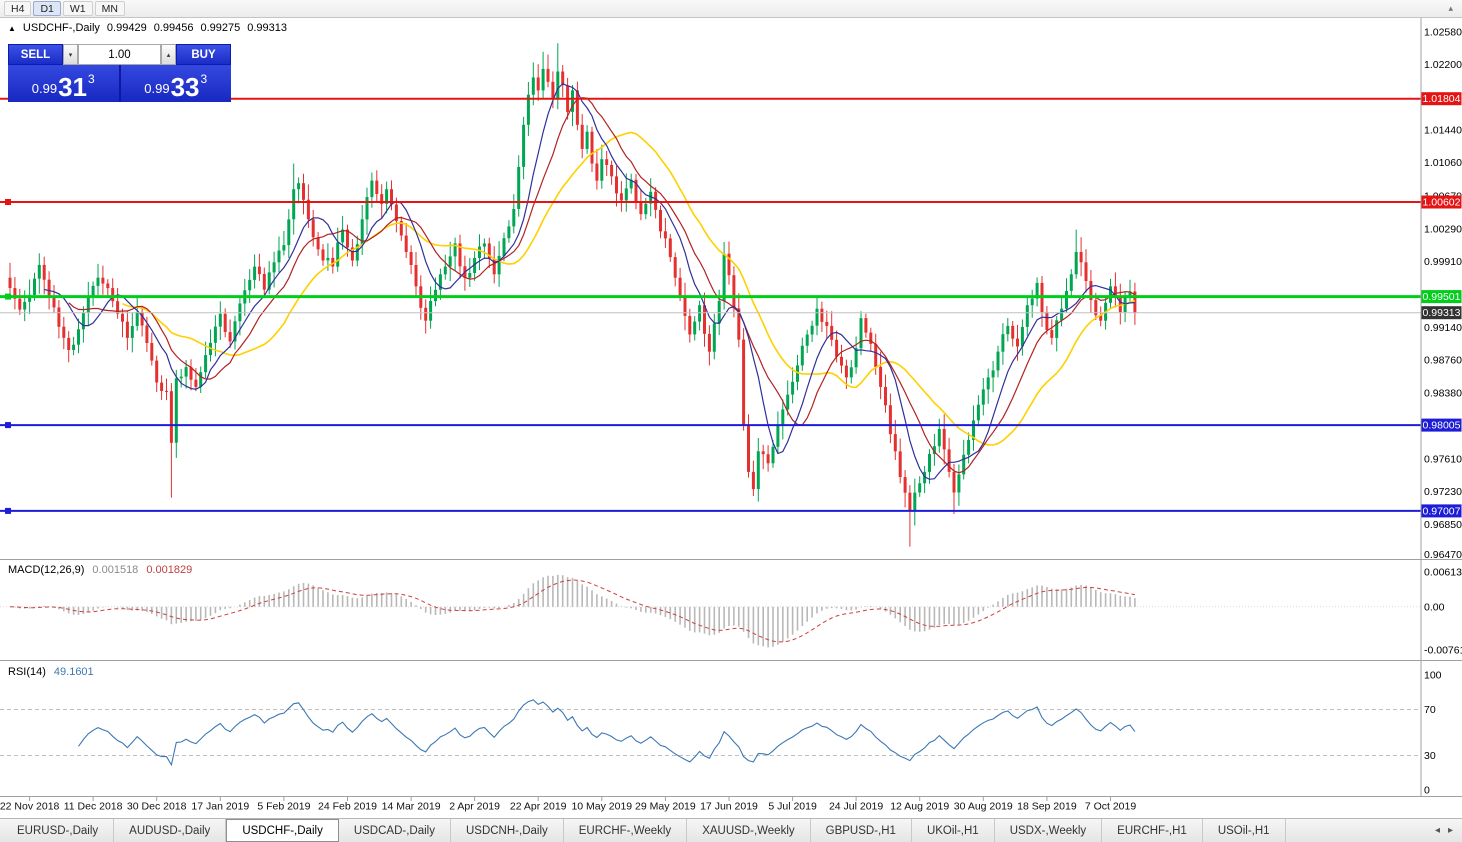 The image size is (1462, 842). I want to click on volume-input, so click(119, 54).